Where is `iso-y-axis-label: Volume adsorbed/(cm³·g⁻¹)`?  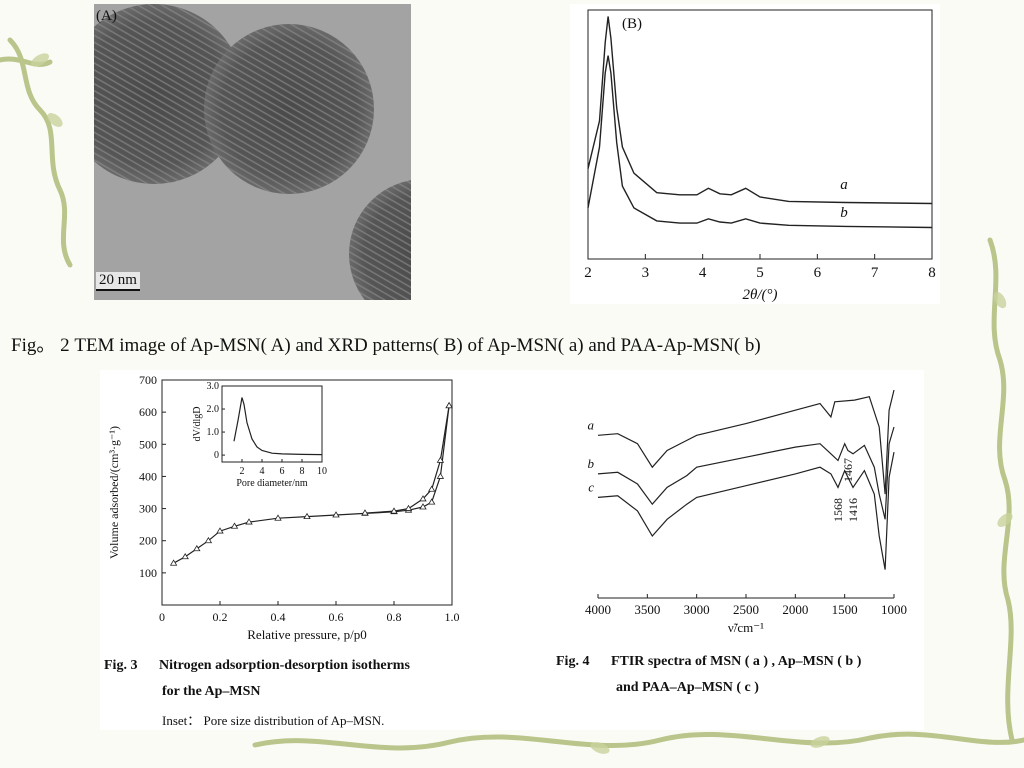 iso-y-axis-label: Volume adsorbed/(cm³·g⁻¹) is located at coordinates (114, 492).